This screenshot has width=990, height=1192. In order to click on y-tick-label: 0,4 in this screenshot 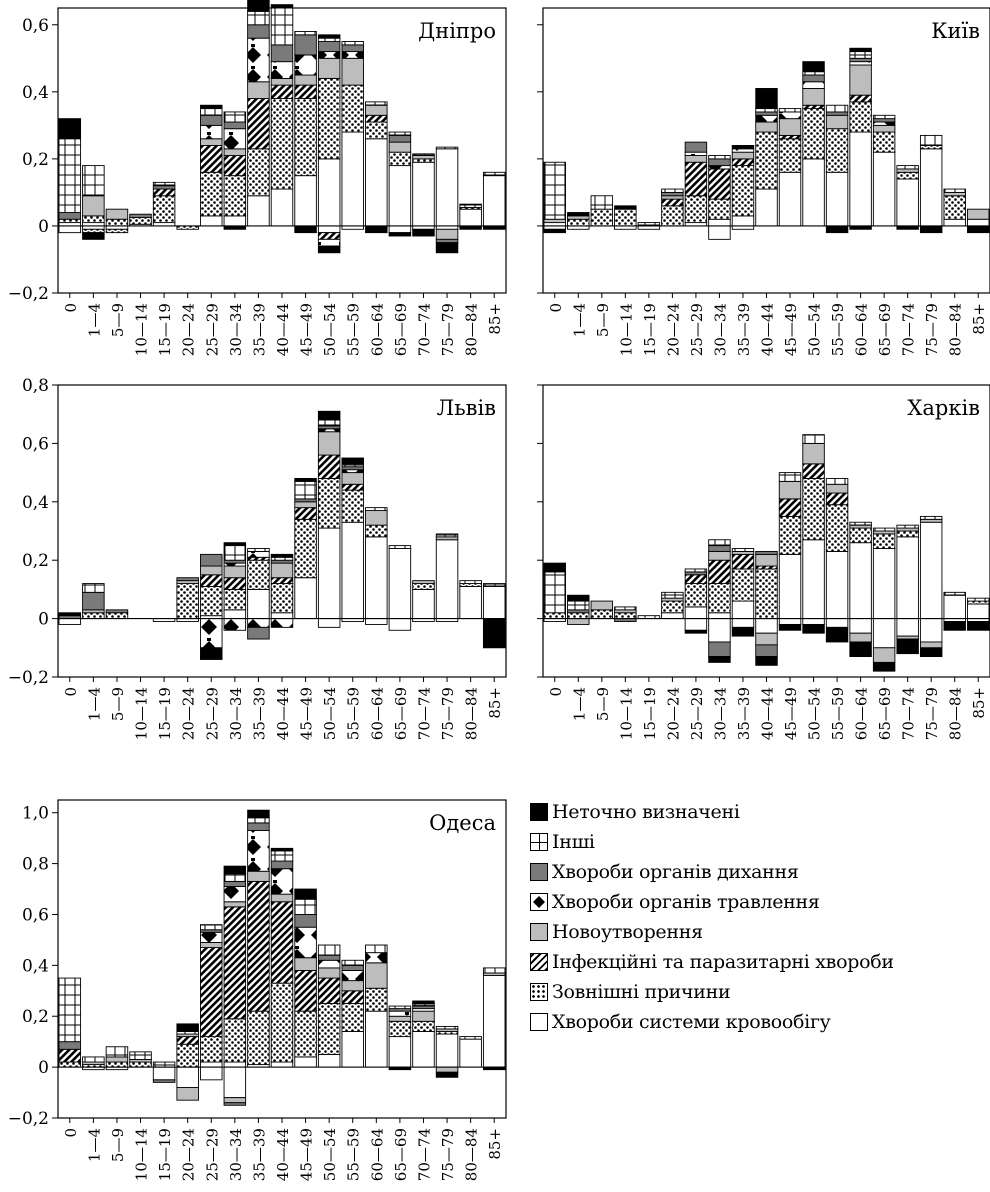, I will do `click(35, 966)`.